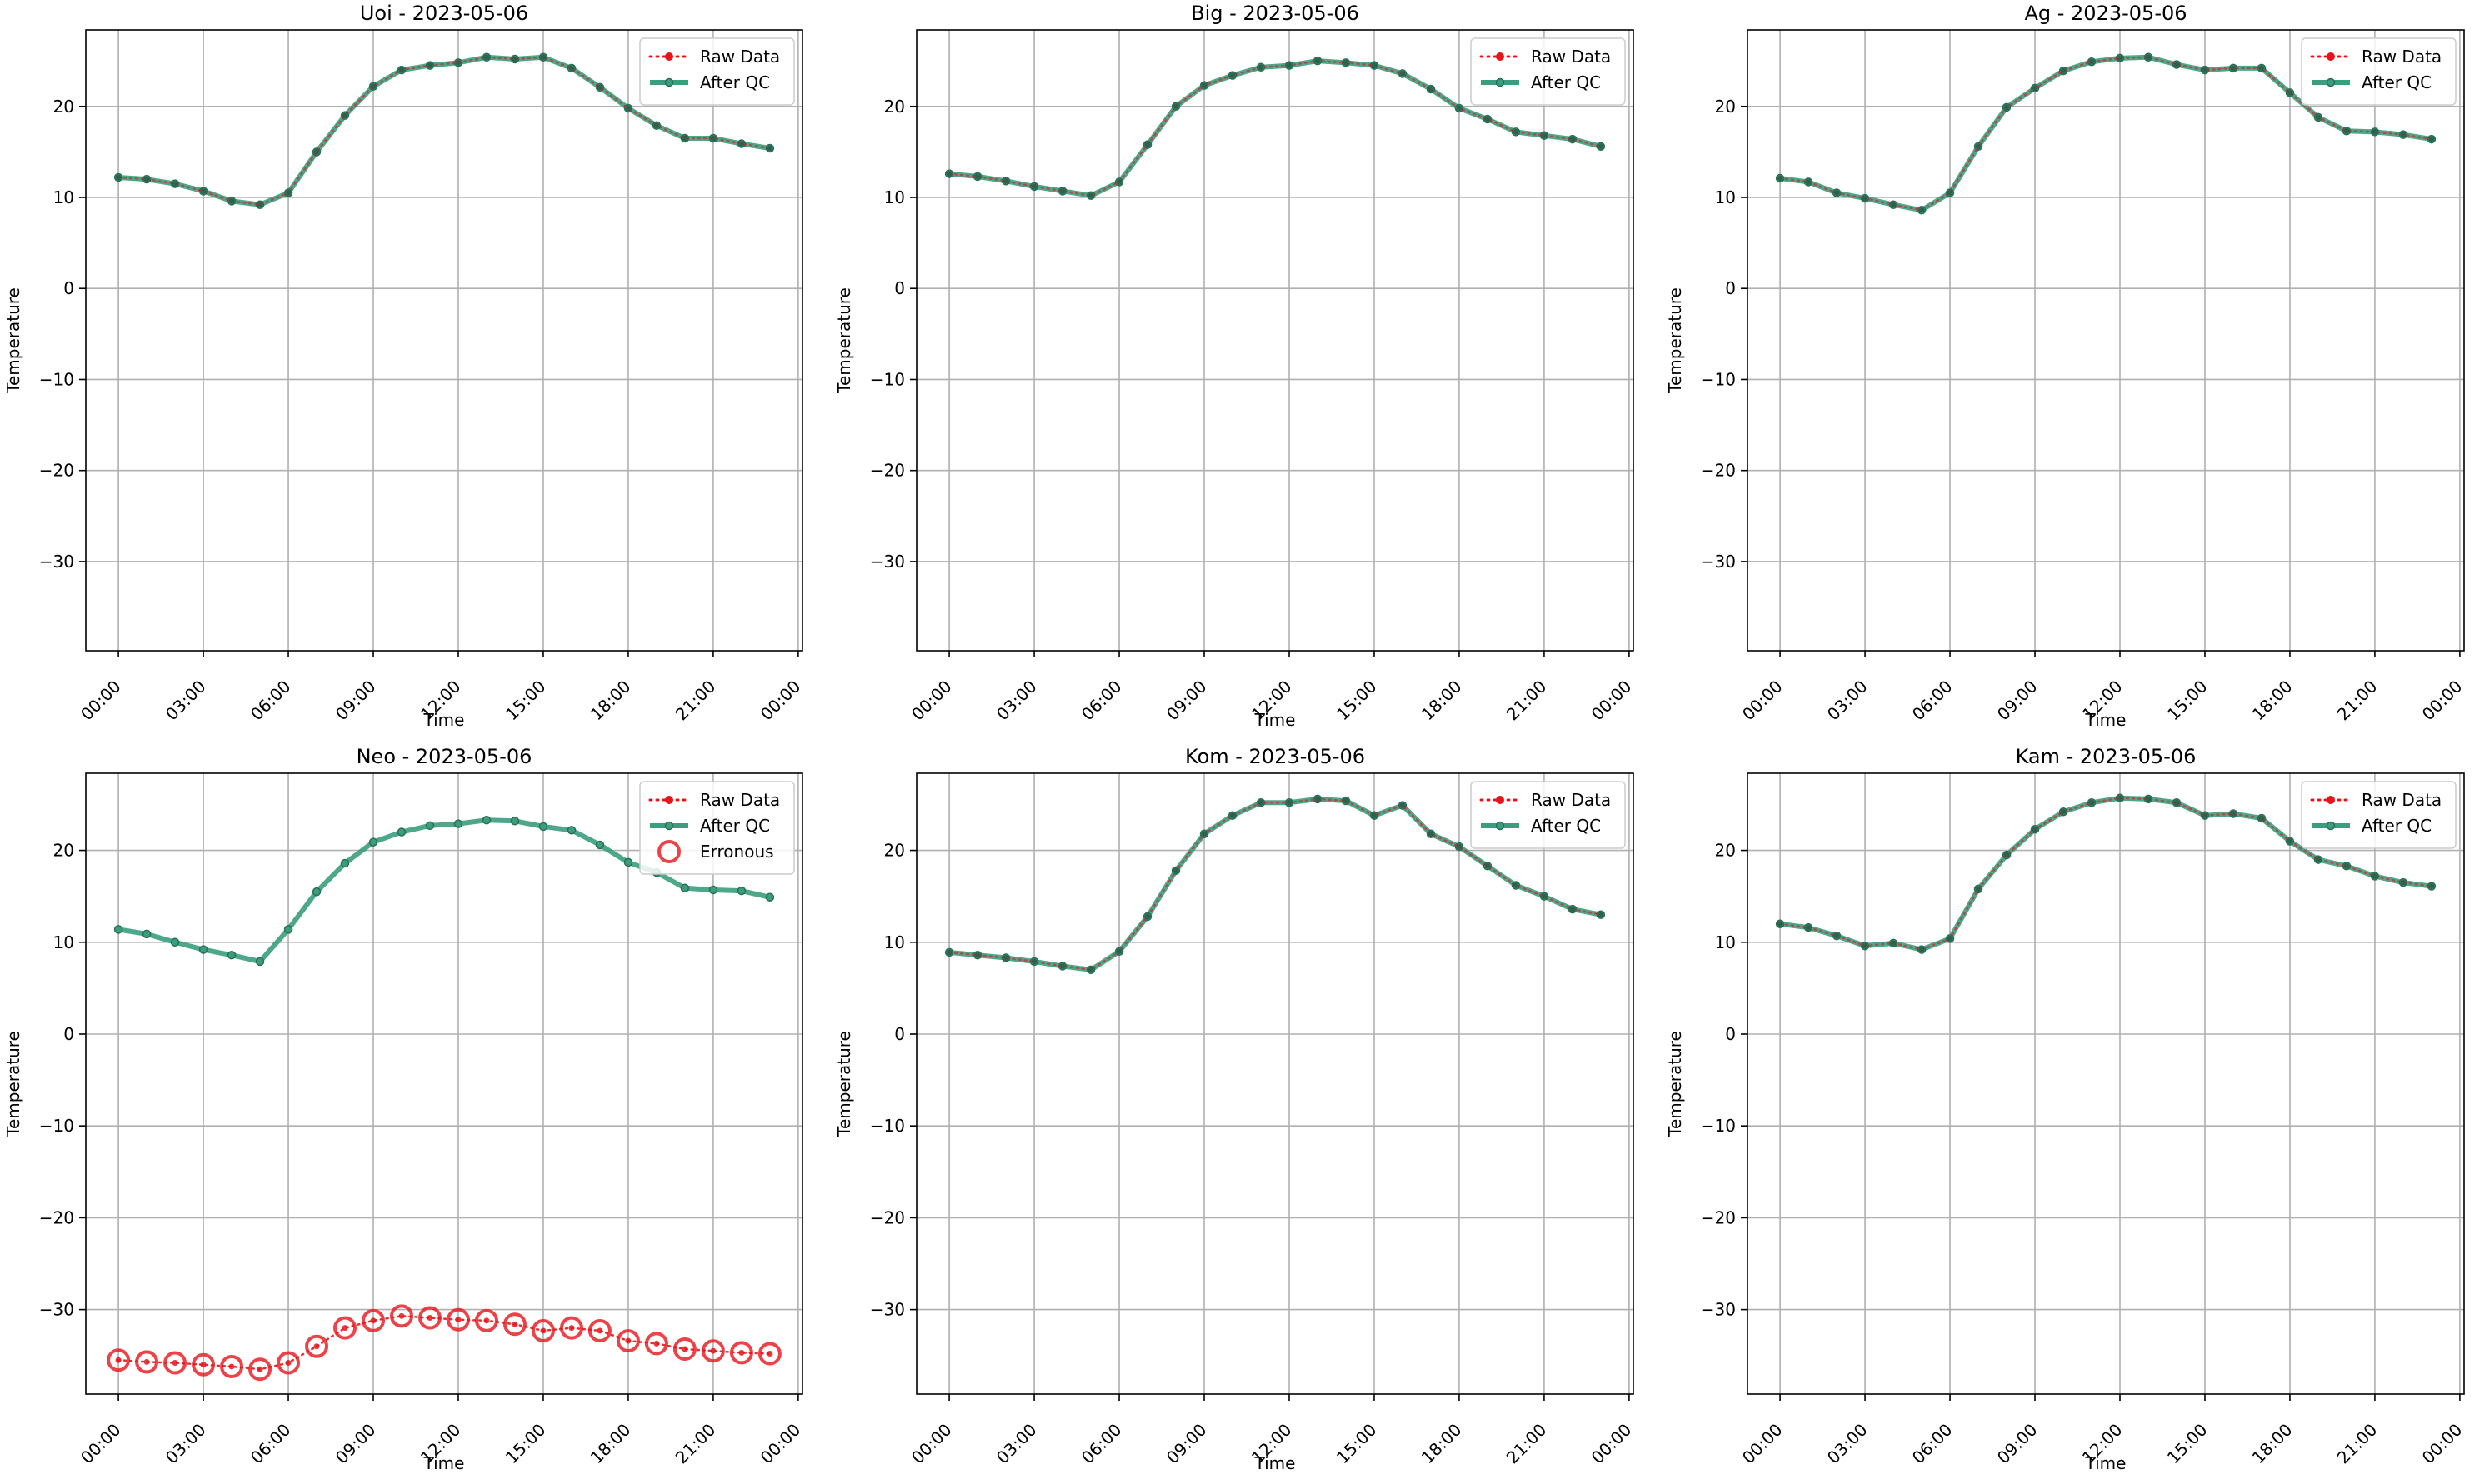 This screenshot has height=1484, width=2485. I want to click on legend-qc-marker, so click(1500, 82).